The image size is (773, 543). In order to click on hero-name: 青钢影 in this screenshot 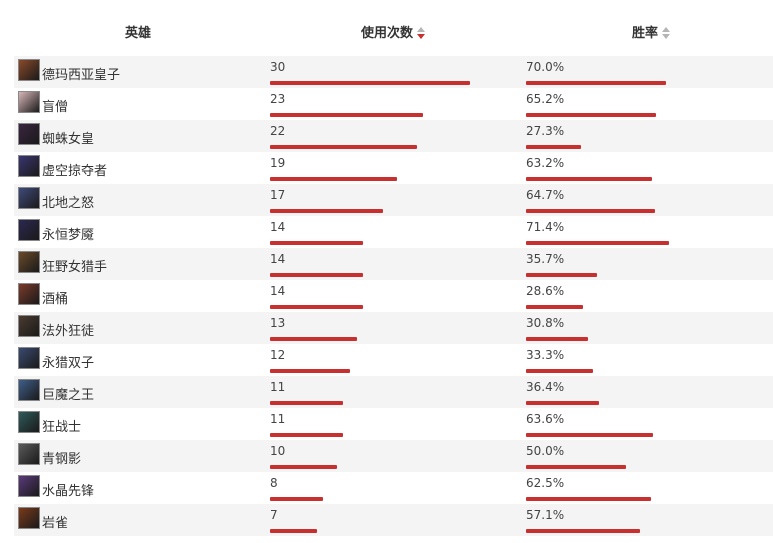, I will do `click(62, 459)`.